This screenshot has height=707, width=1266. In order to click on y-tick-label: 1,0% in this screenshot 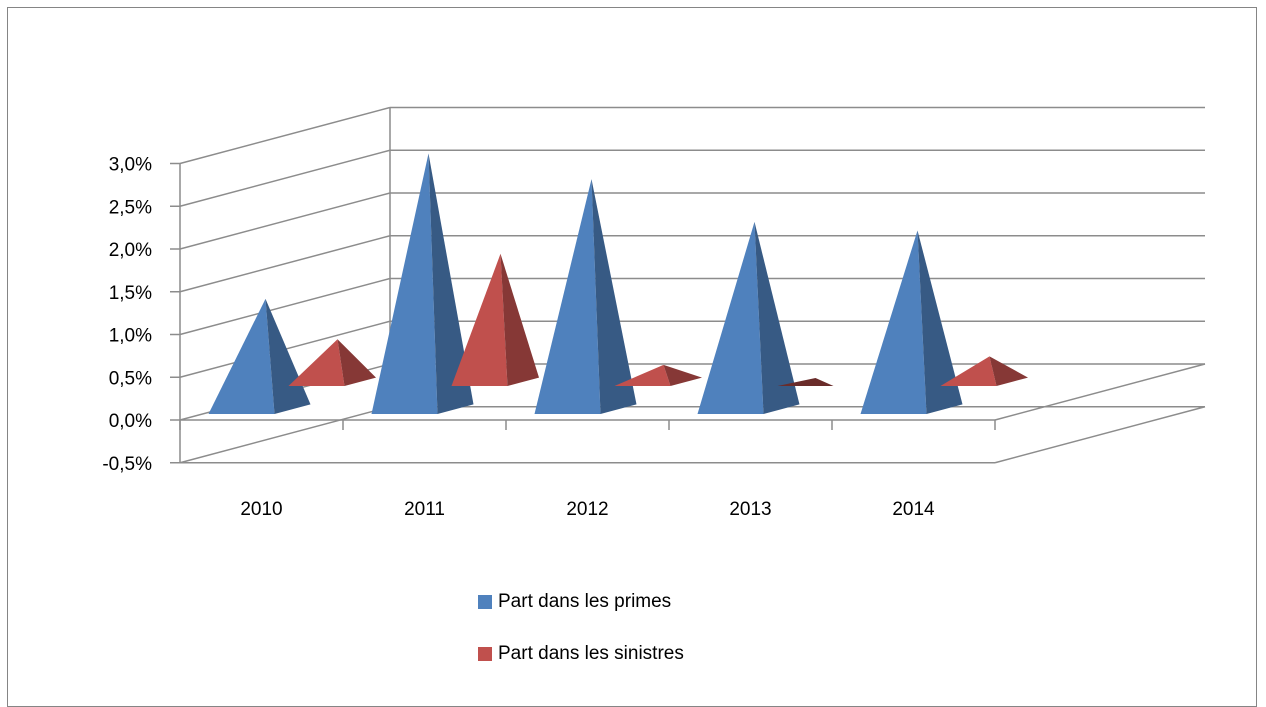, I will do `click(130, 336)`.